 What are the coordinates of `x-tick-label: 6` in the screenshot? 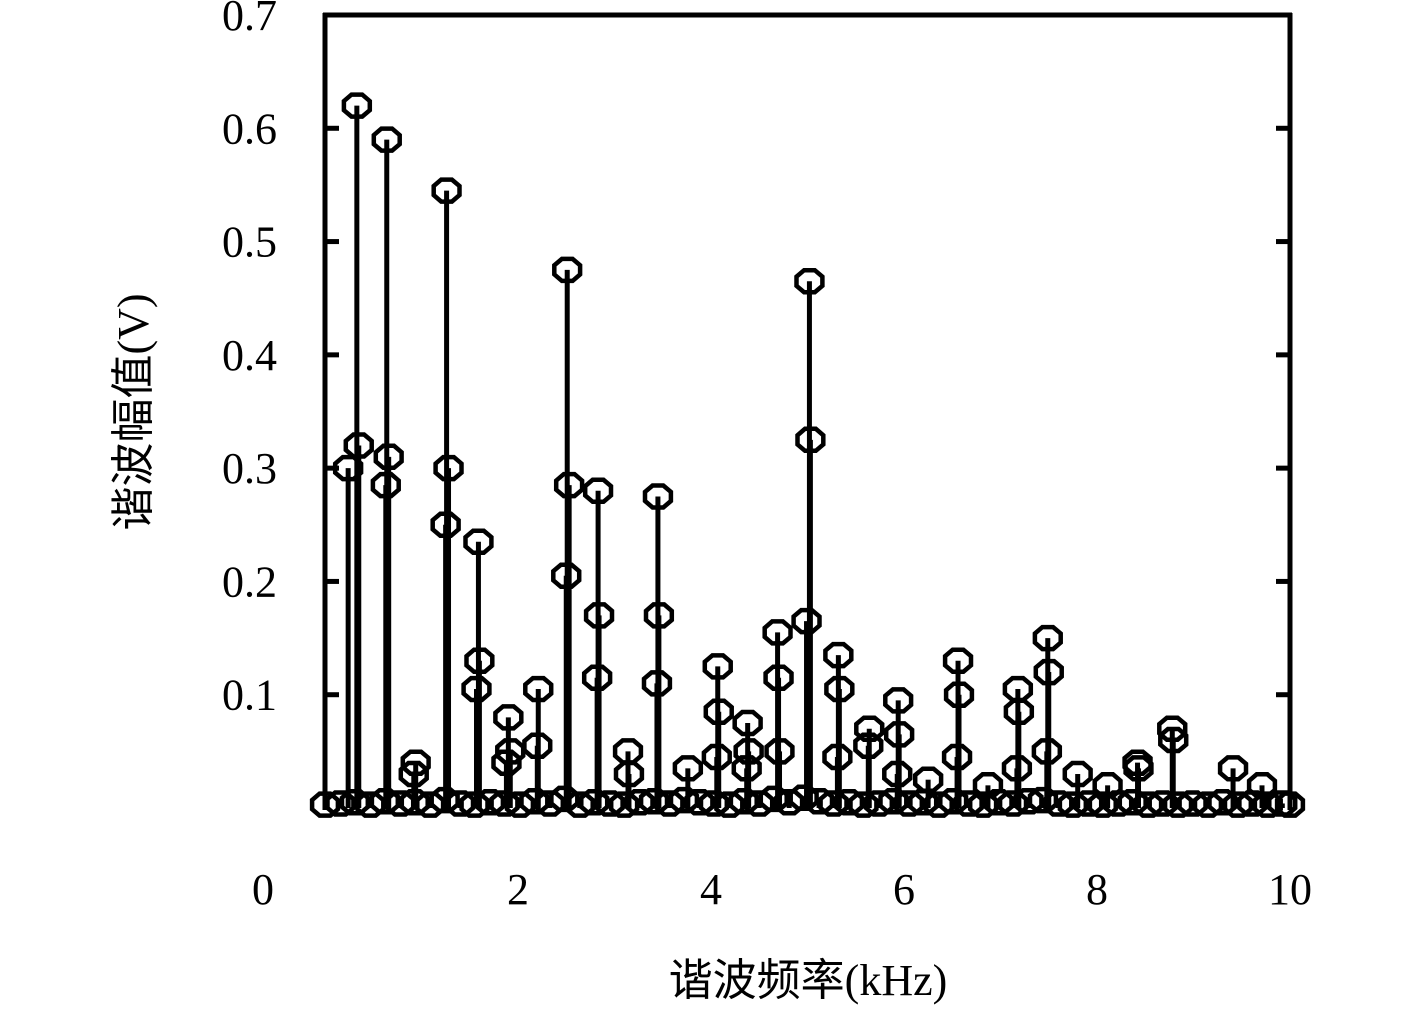 It's located at (904, 889).